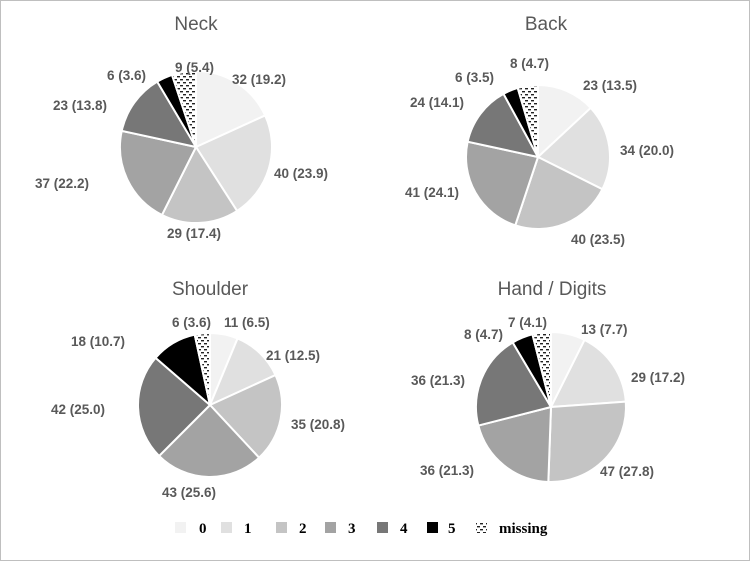  What do you see at coordinates (361, 529) in the screenshot?
I see `legend: 0 1 2 3 4 5 missing` at bounding box center [361, 529].